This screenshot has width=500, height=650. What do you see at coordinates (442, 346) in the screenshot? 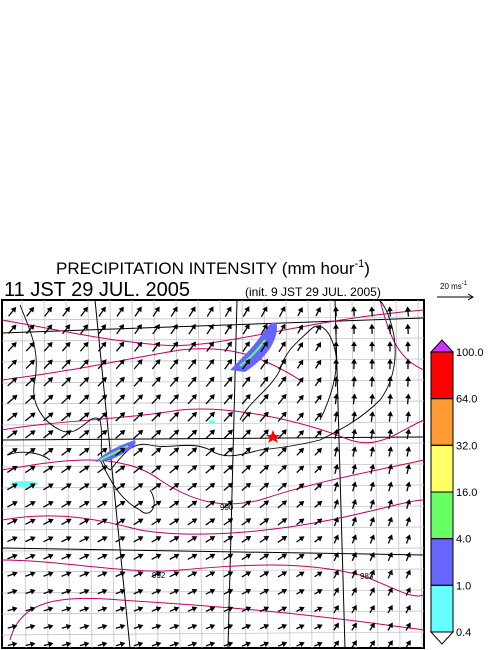
I see `colorbar-over` at bounding box center [442, 346].